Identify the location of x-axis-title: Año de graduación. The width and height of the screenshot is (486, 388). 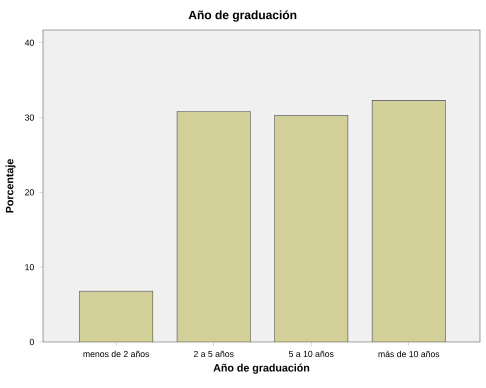
(261, 369).